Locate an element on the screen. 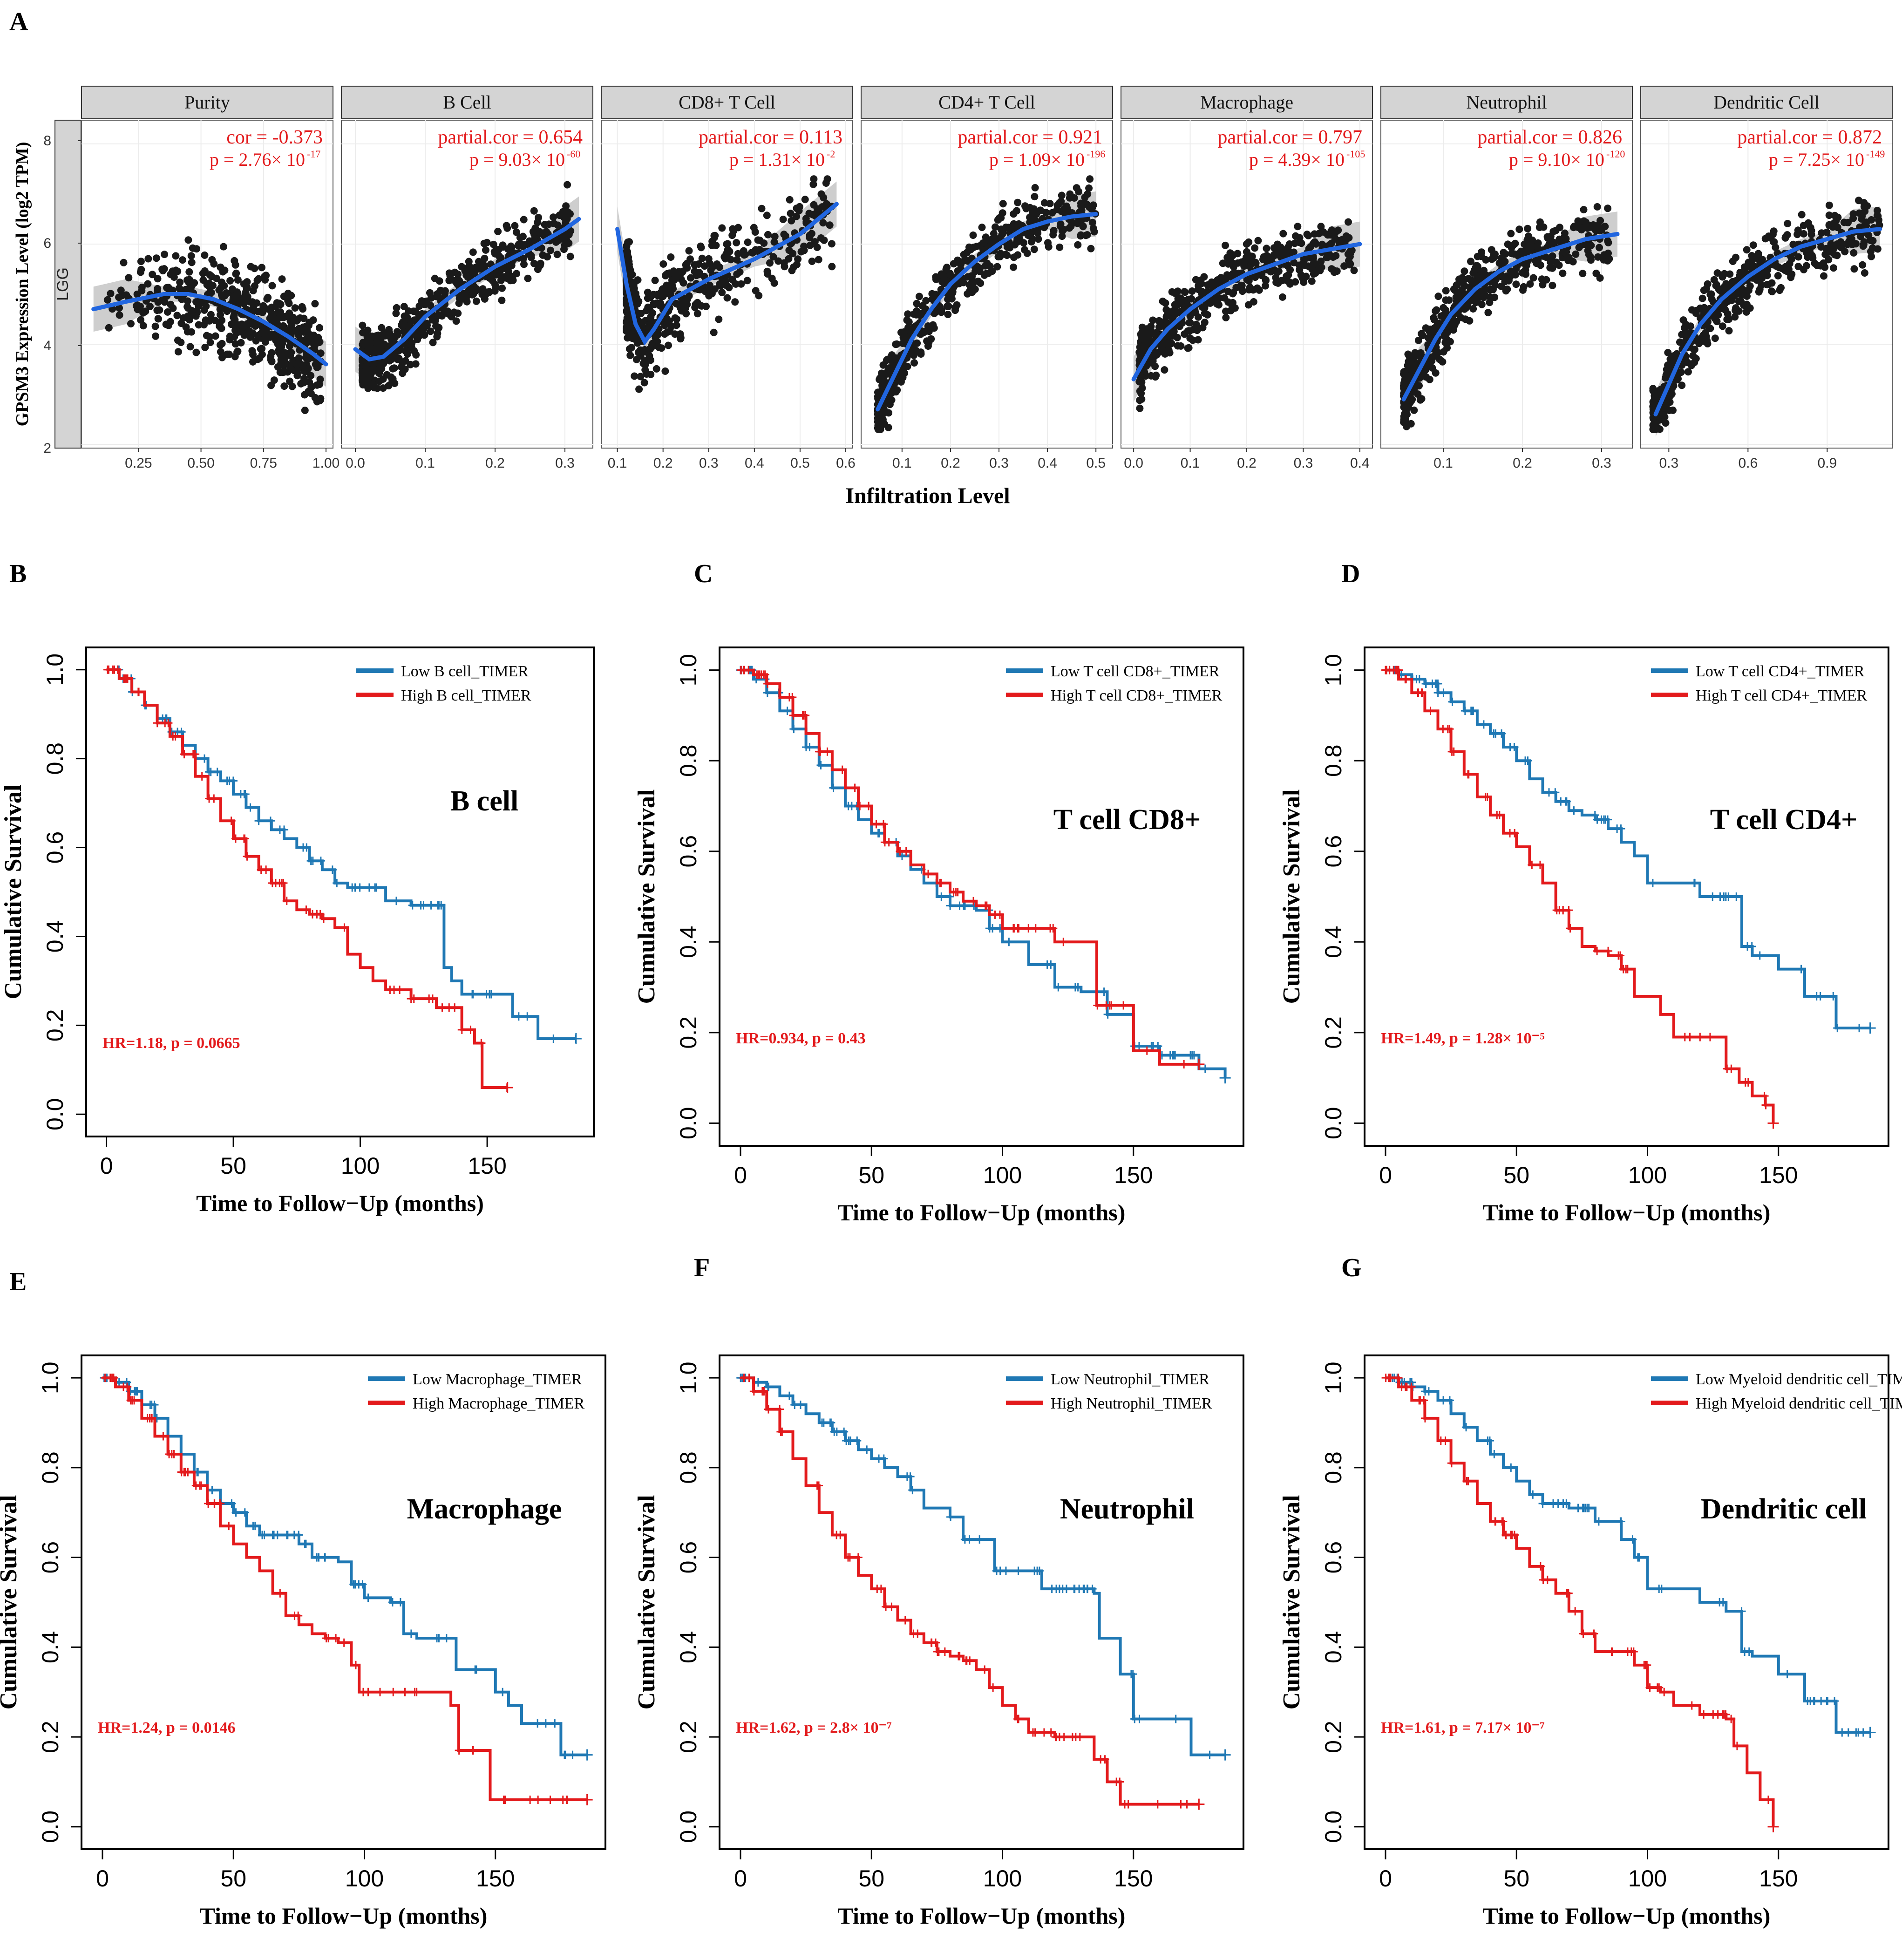 The image size is (1902, 1960). legend-entry-high: High T cell CD4+_TIMER is located at coordinates (1782, 695).